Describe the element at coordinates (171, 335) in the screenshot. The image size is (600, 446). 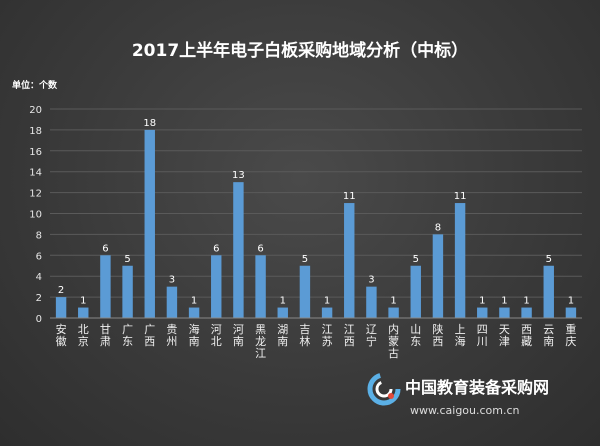
I see `category-label: 贵州` at that location.